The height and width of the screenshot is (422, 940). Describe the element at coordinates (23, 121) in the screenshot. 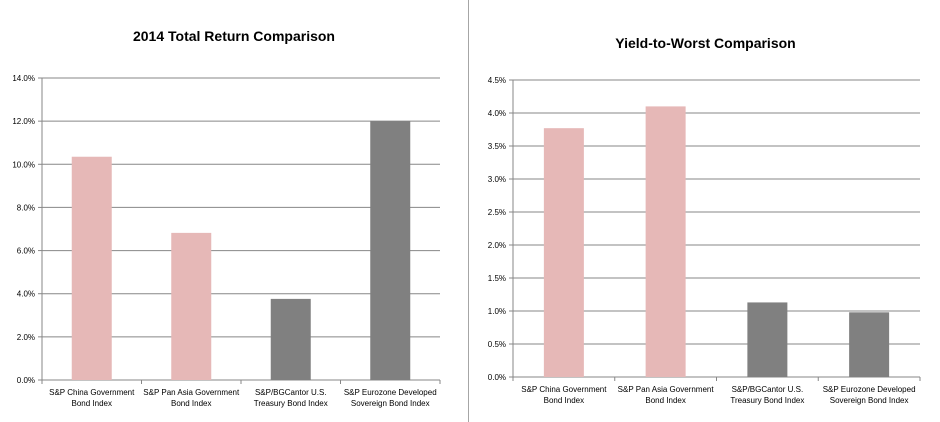

I see `y-tick-label: 12.0%` at that location.